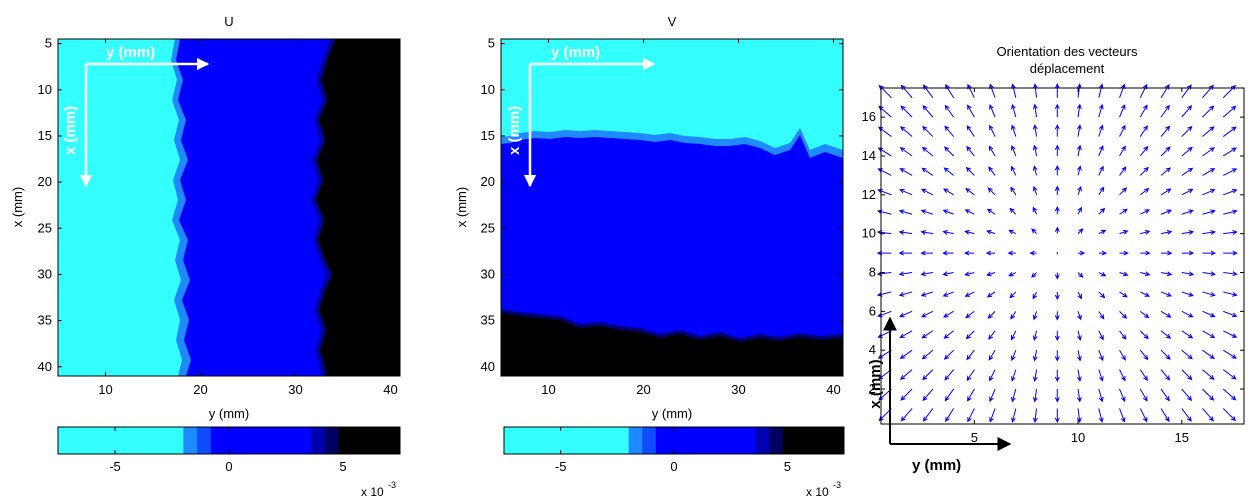 This screenshot has width=1250, height=502. I want to click on u-colorbar-segment, so click(318, 440).